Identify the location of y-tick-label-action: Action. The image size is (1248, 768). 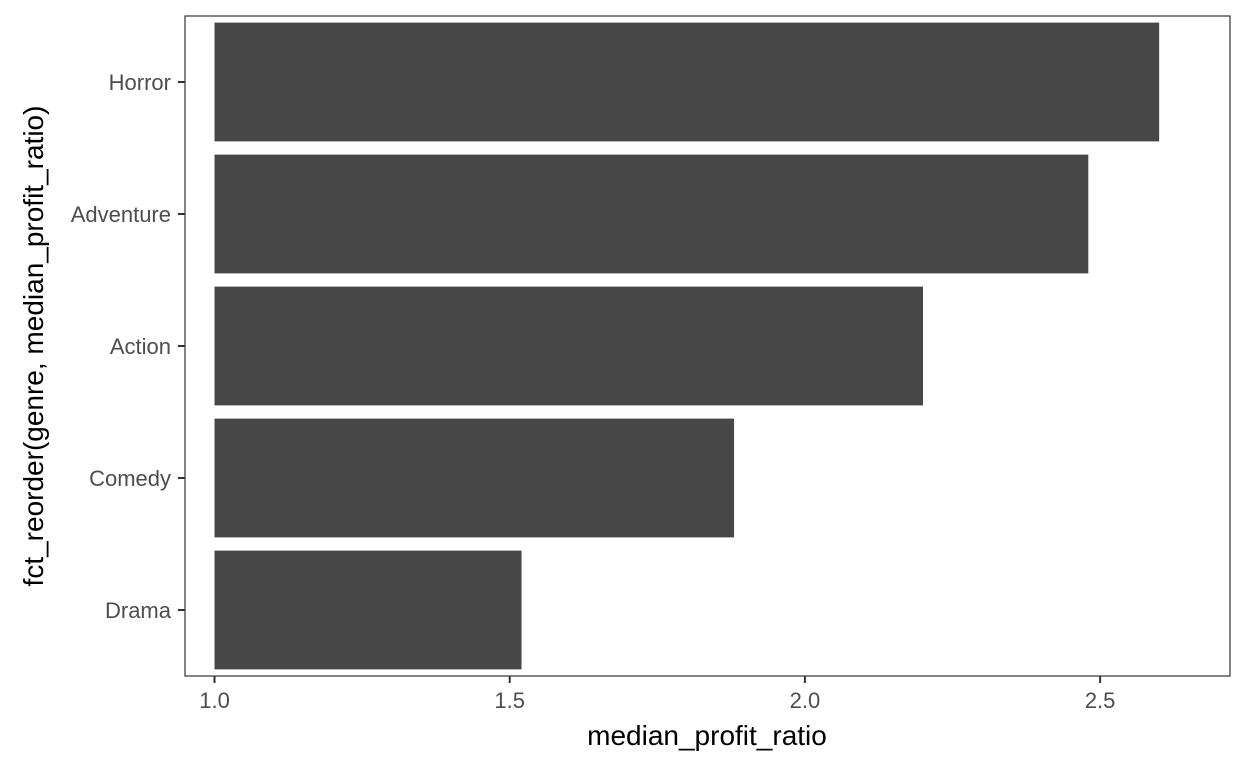
(140, 346).